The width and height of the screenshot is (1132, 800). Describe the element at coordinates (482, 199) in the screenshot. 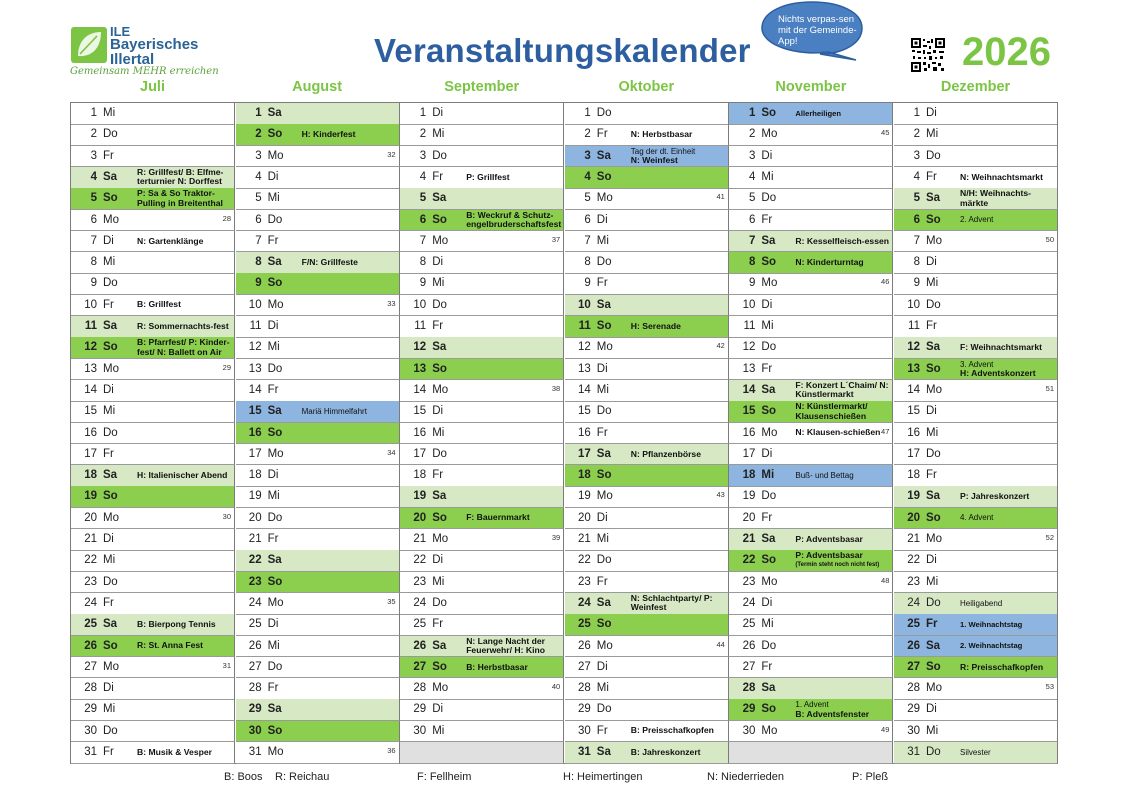

I see `day-cell: 5 Sa` at that location.